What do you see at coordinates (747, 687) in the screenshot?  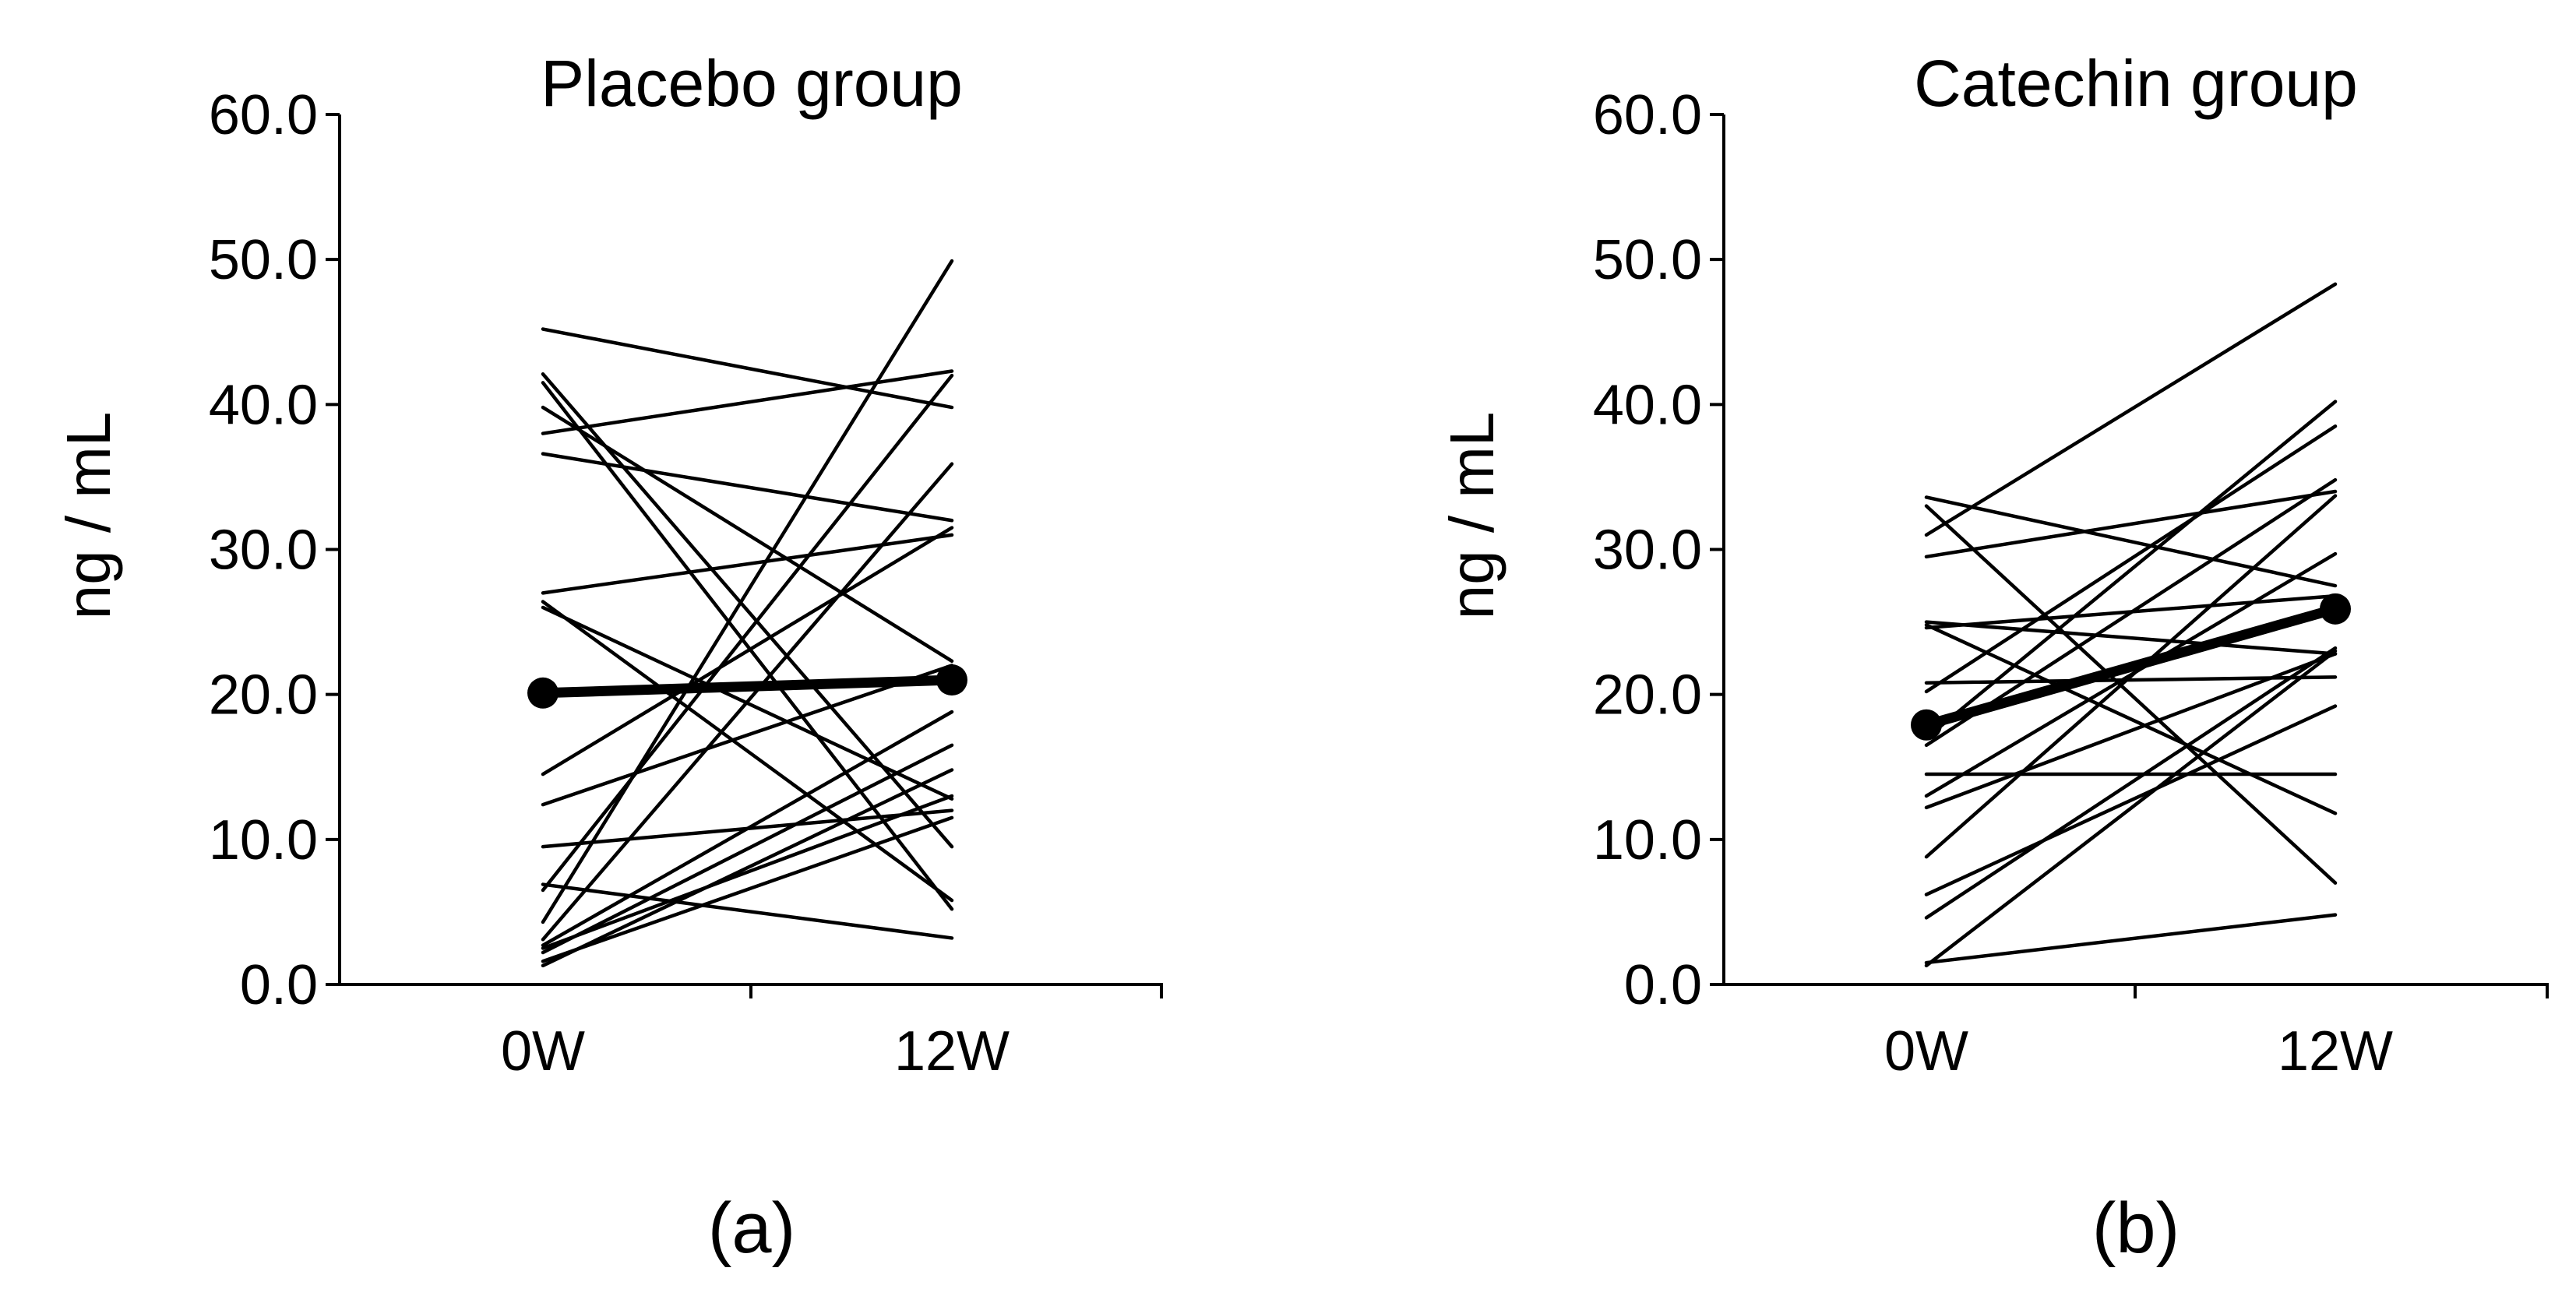 I see `mean-line-a` at bounding box center [747, 687].